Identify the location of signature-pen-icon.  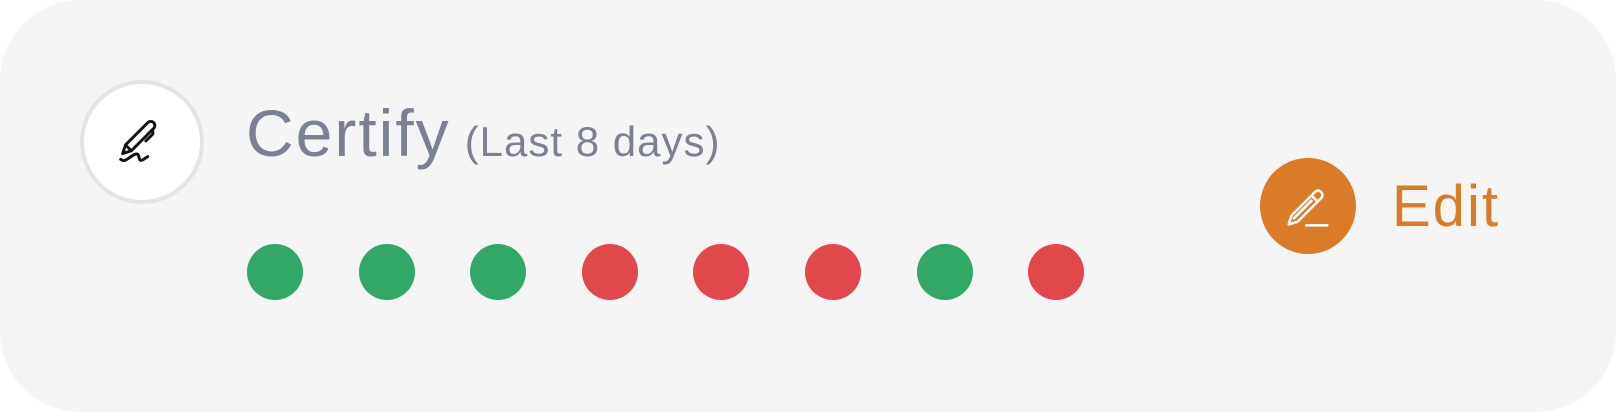
(138, 140).